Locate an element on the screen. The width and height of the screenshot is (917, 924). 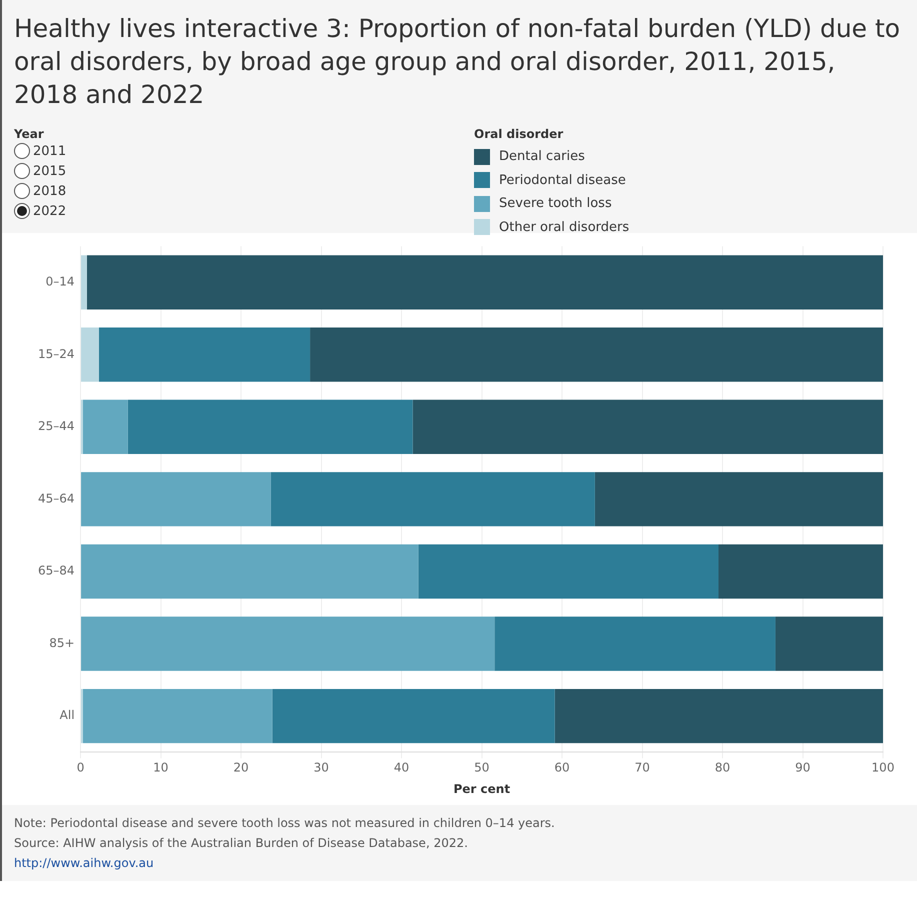
y-tick-label: All is located at coordinates (67, 715).